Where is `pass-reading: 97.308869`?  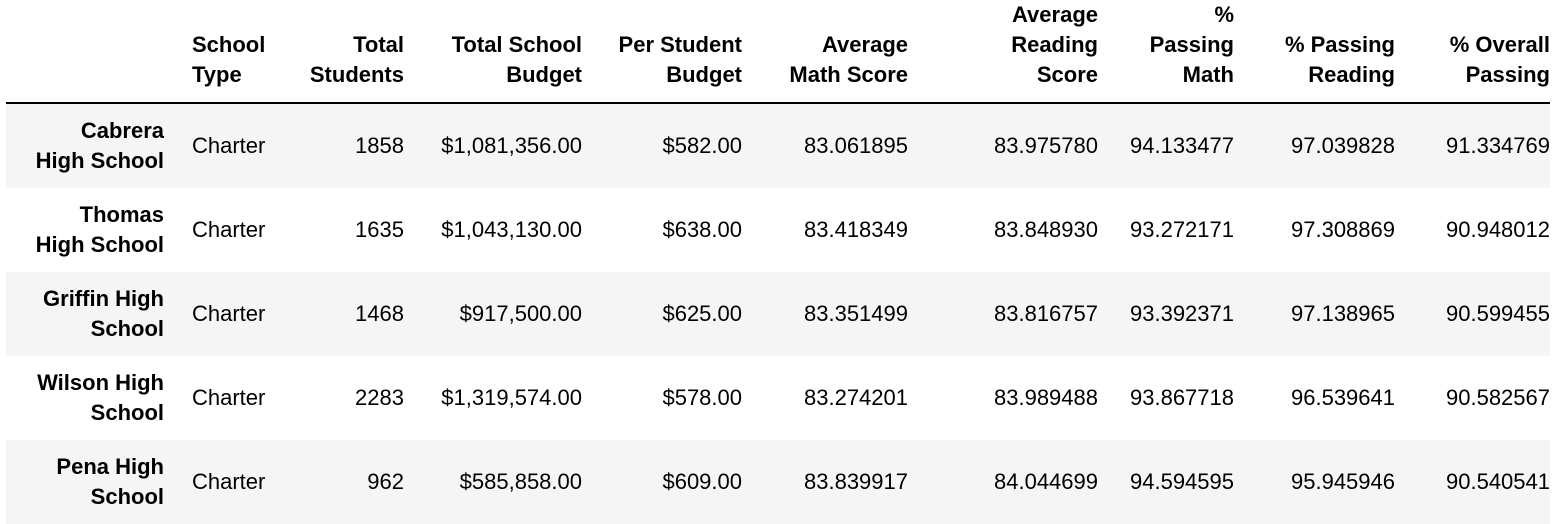 pass-reading: 97.308869 is located at coordinates (1343, 229).